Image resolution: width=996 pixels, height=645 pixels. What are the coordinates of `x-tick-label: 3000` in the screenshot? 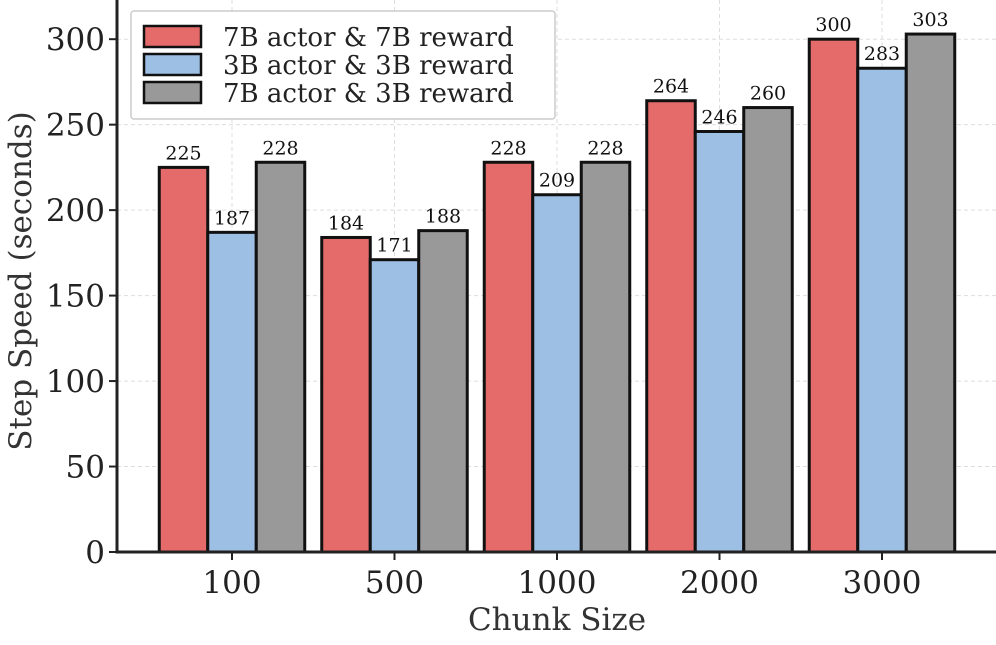 It's located at (882, 583).